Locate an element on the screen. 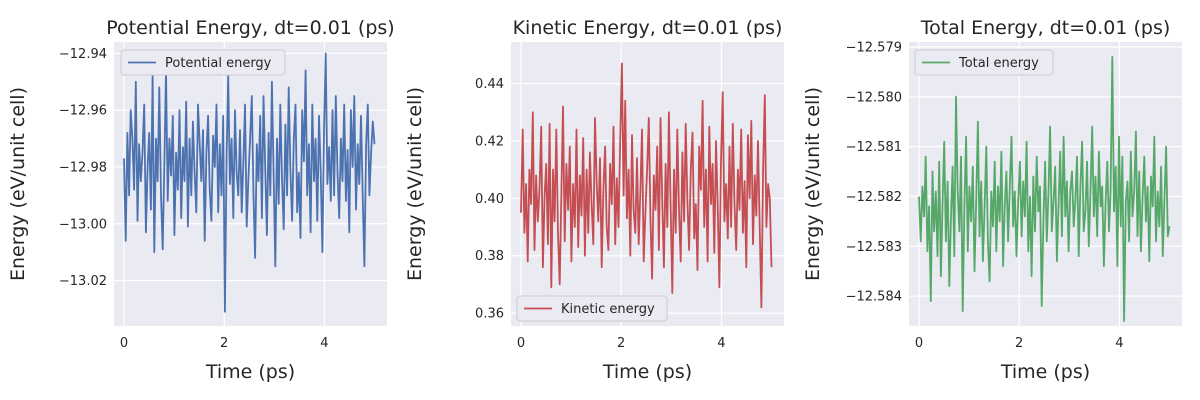 The width and height of the screenshot is (1200, 400). legend-label: Kinetic energy is located at coordinates (608, 309).